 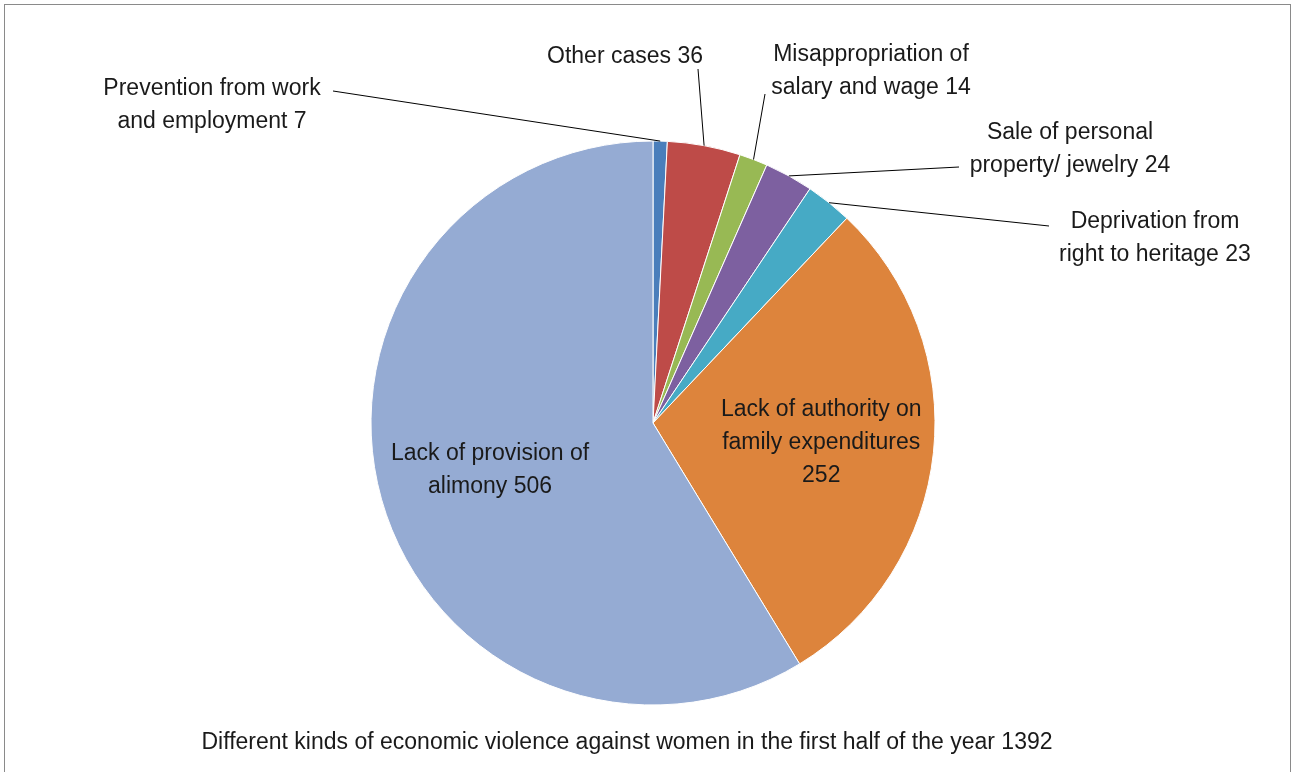 I want to click on slice-label: Misappropriation of salary and wage 14, so click(x=871, y=69).